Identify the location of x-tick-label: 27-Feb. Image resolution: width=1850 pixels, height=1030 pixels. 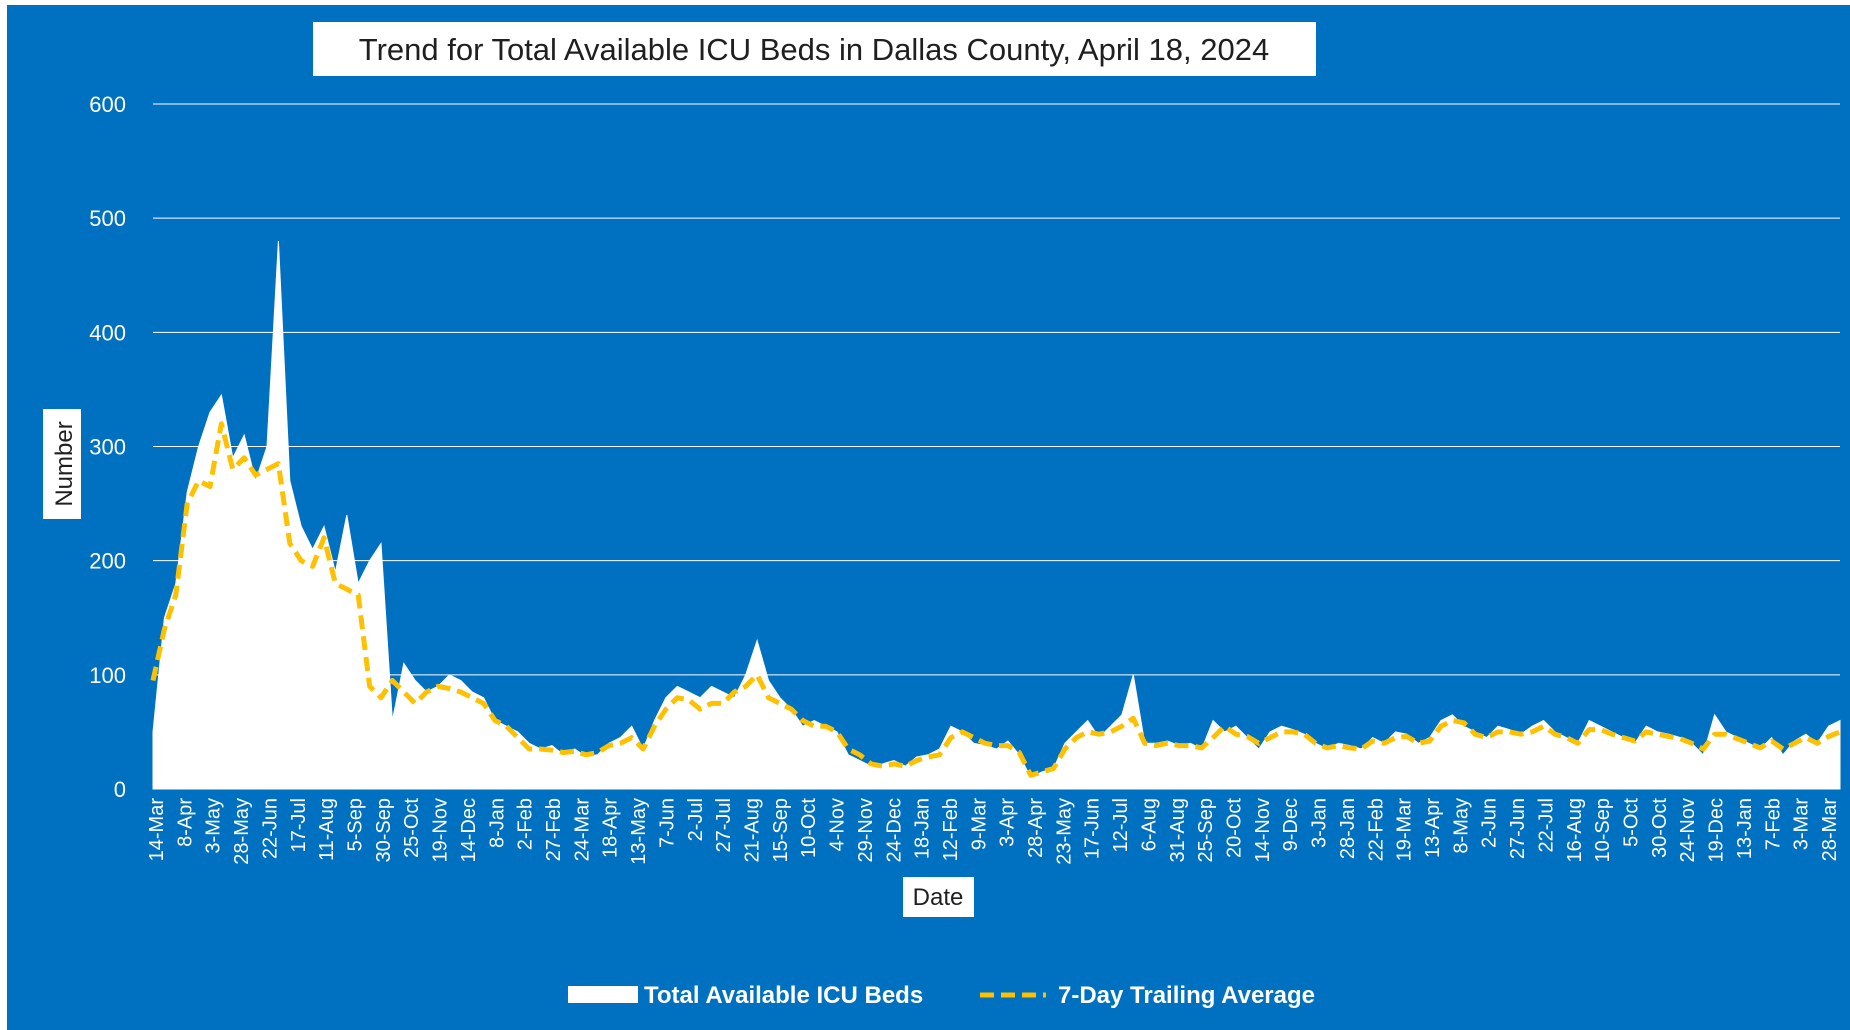
(554, 829).